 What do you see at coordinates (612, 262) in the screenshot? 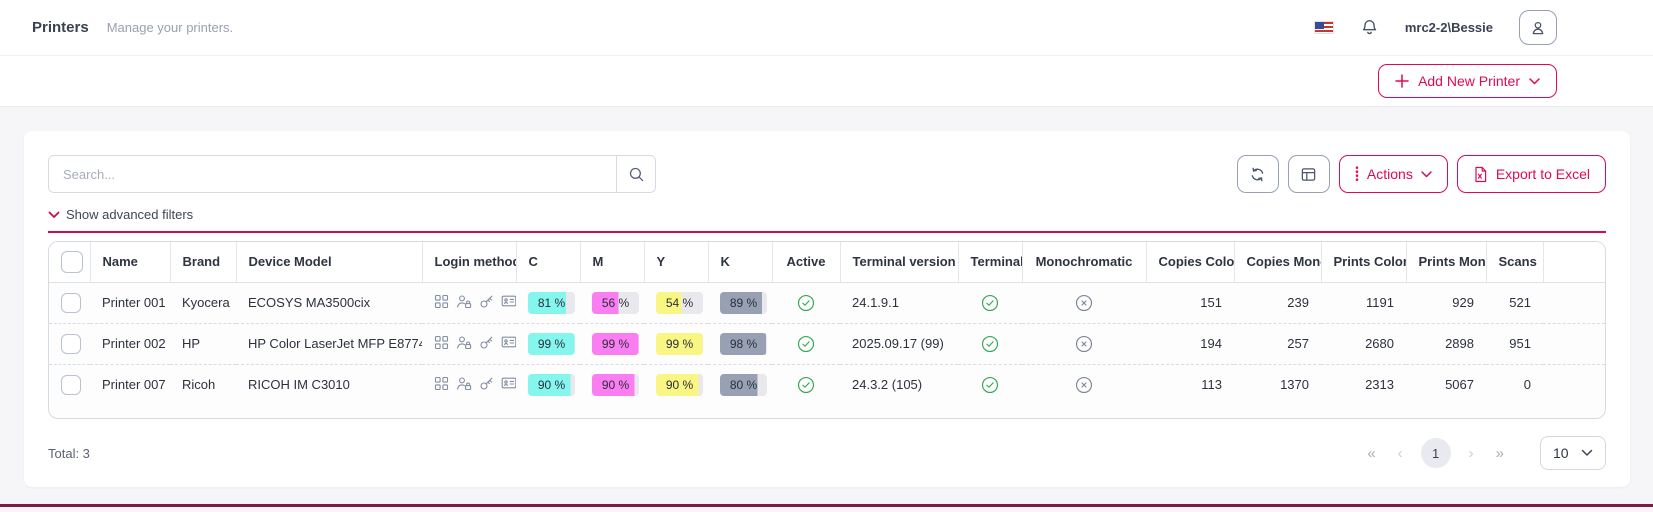
I see `column-header-m: M` at bounding box center [612, 262].